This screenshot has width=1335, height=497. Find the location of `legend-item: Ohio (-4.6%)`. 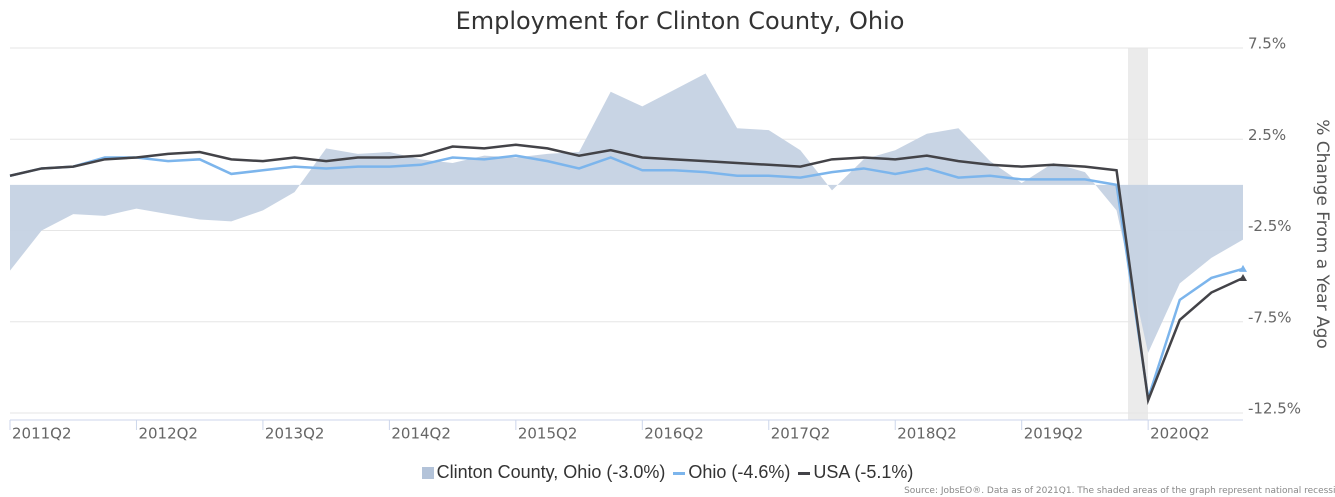

legend-item: Ohio (-4.6%) is located at coordinates (731, 472).